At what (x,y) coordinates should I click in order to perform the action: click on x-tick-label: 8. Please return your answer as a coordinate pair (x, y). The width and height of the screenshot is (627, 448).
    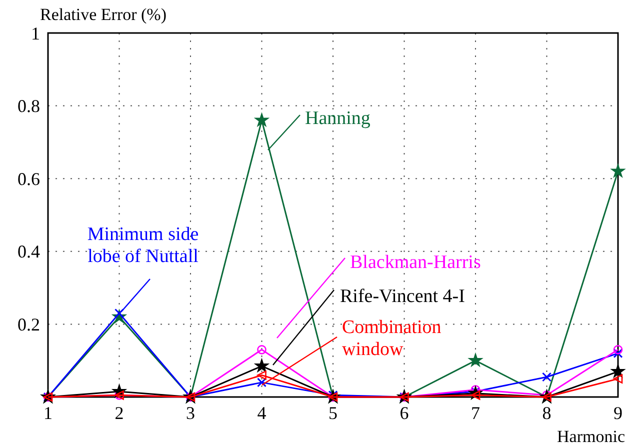
    Looking at the image, I should click on (547, 413).